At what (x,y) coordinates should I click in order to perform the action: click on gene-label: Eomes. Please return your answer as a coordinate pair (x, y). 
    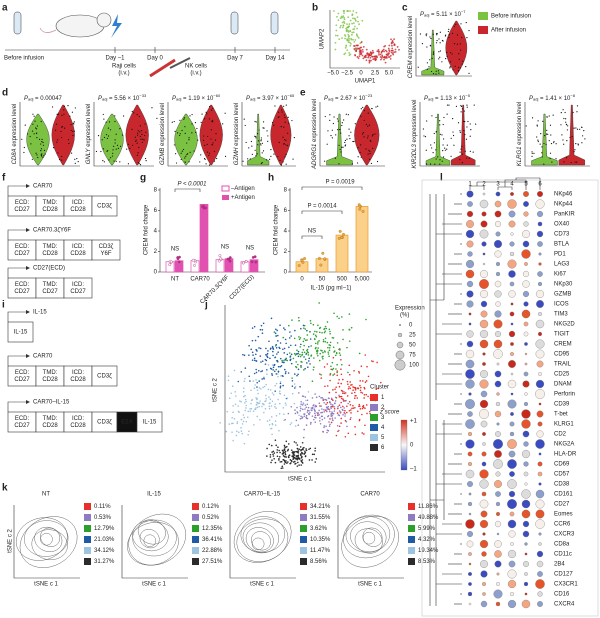
    Looking at the image, I should click on (563, 515).